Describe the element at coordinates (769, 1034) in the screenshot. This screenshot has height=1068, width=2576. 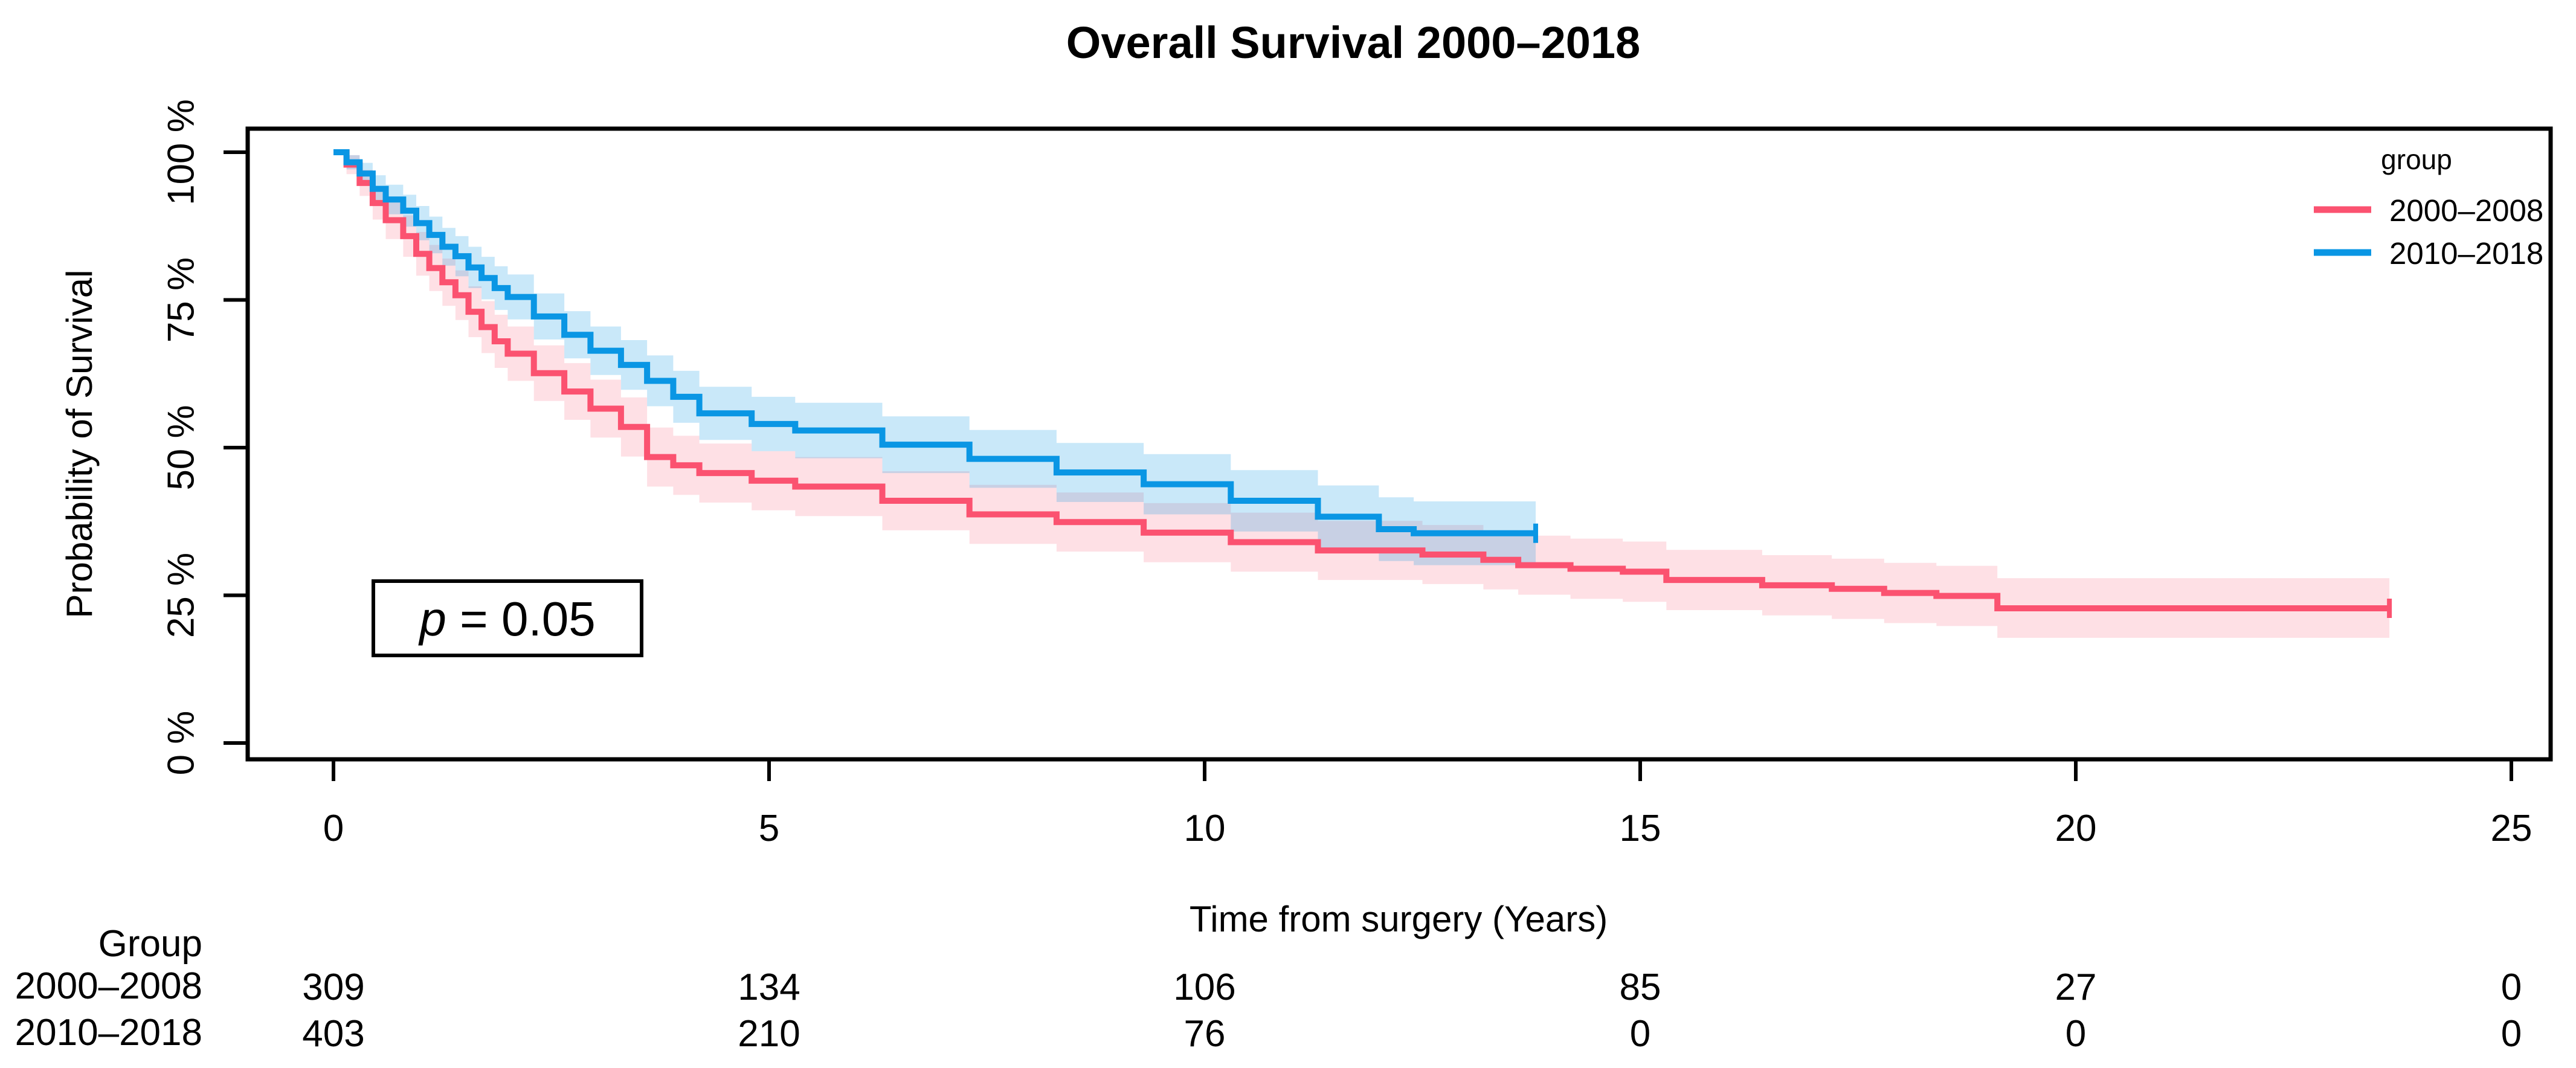
I see `risk-count: 210` at that location.